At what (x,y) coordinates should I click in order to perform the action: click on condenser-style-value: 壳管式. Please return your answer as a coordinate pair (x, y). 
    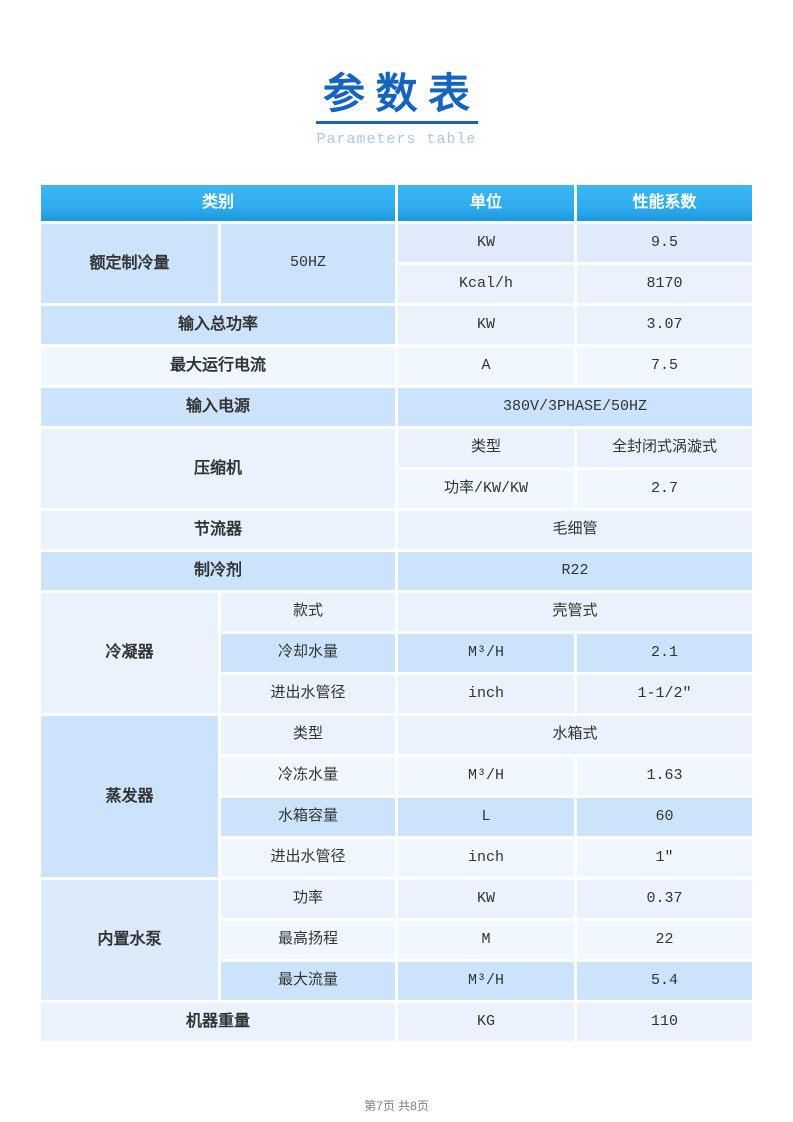
    Looking at the image, I should click on (574, 612).